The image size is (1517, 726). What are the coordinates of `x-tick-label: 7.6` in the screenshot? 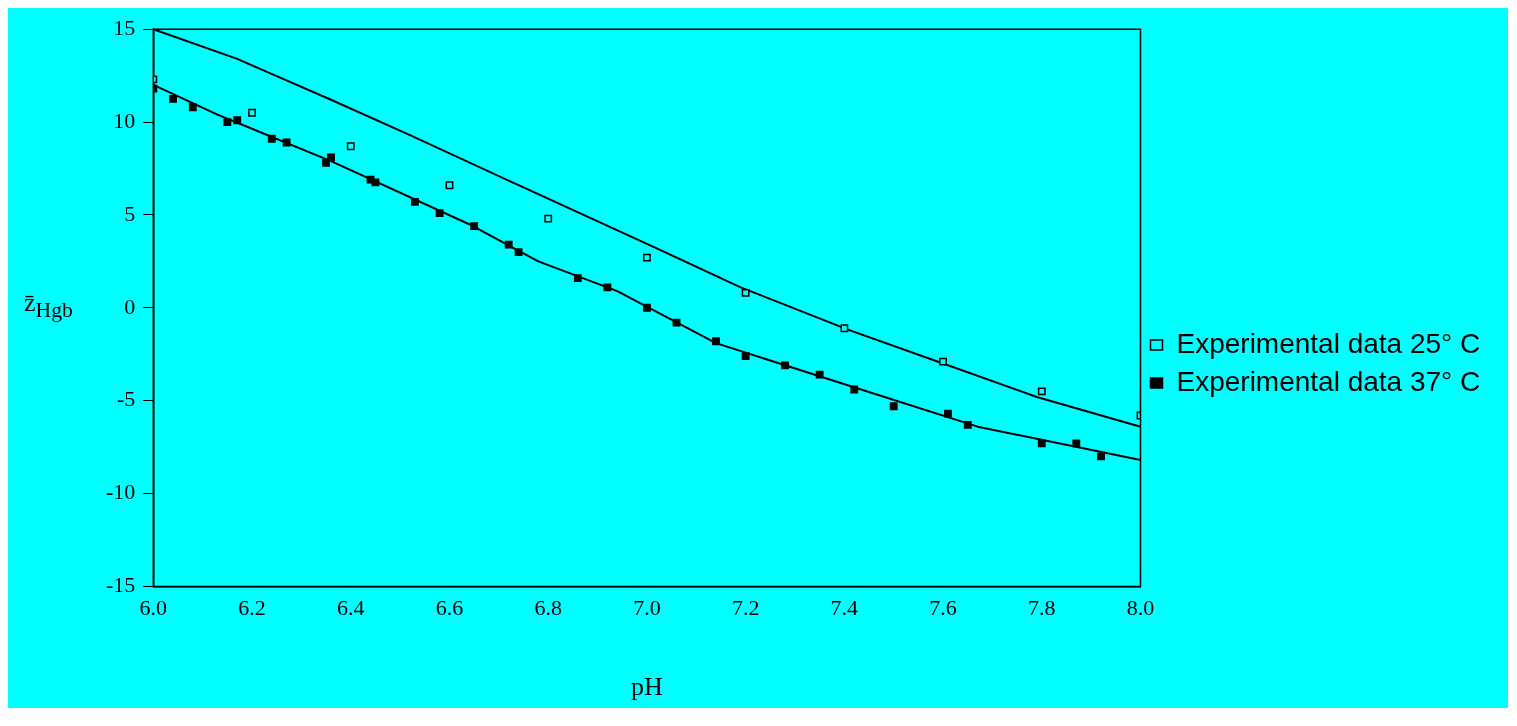 It's located at (943, 608).